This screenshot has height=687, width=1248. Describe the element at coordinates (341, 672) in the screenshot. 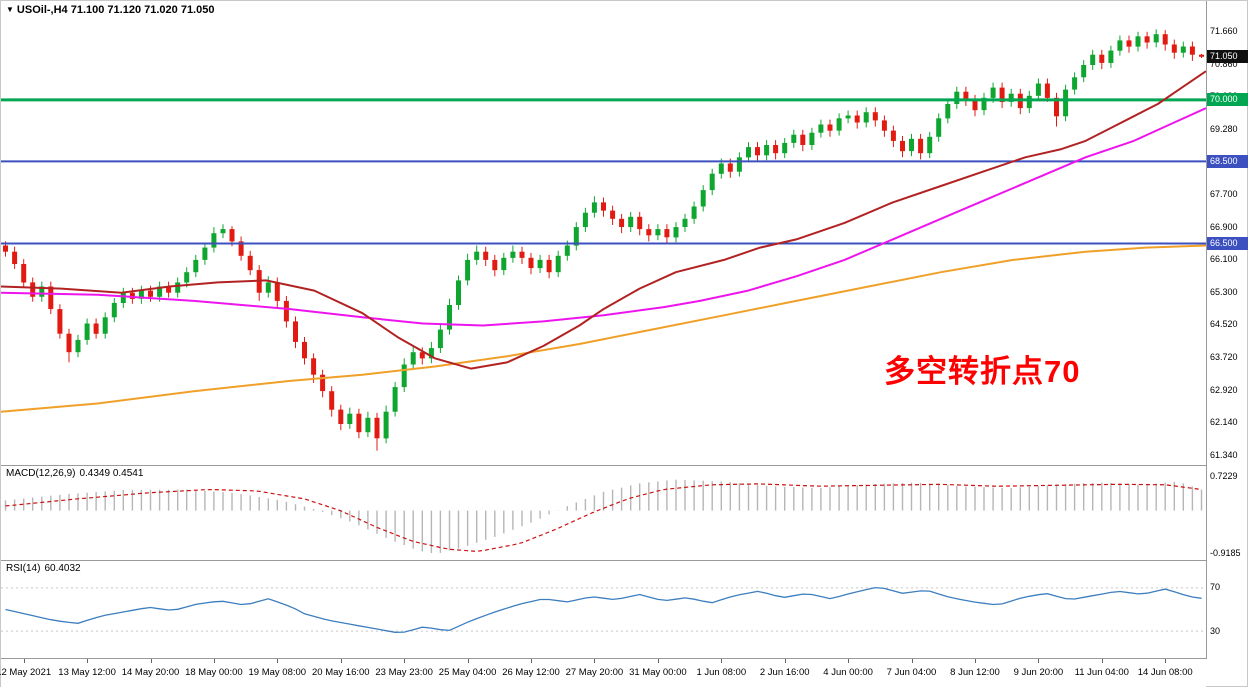

I see `time-label: 20 May 16:00` at that location.